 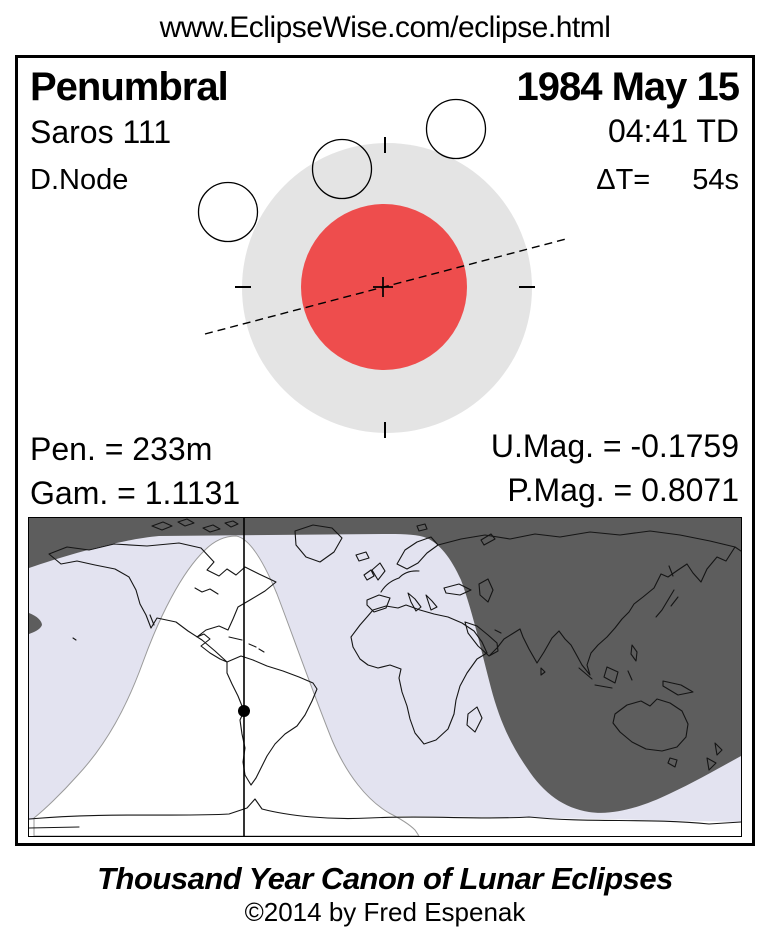 What do you see at coordinates (385, 878) in the screenshot?
I see `canon-title: Thousand Year Canon of Lunar Eclipses` at bounding box center [385, 878].